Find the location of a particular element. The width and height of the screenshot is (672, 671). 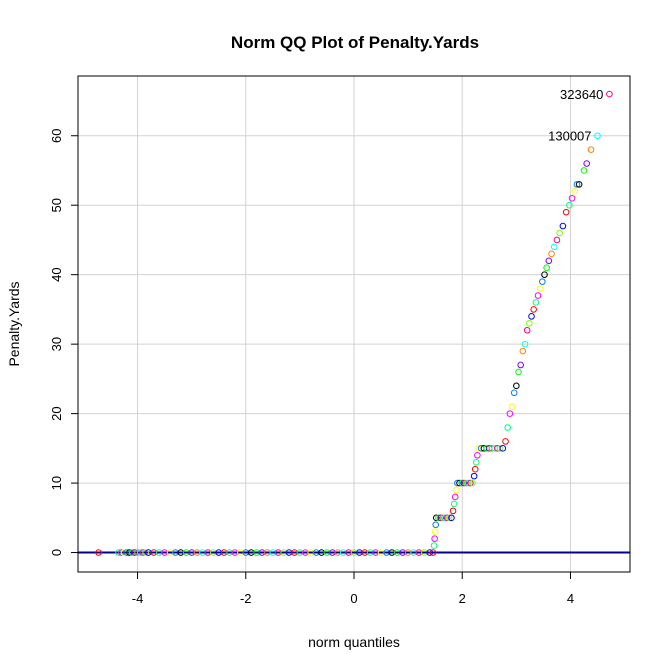

y-tick-label: 10 is located at coordinates (56, 483).